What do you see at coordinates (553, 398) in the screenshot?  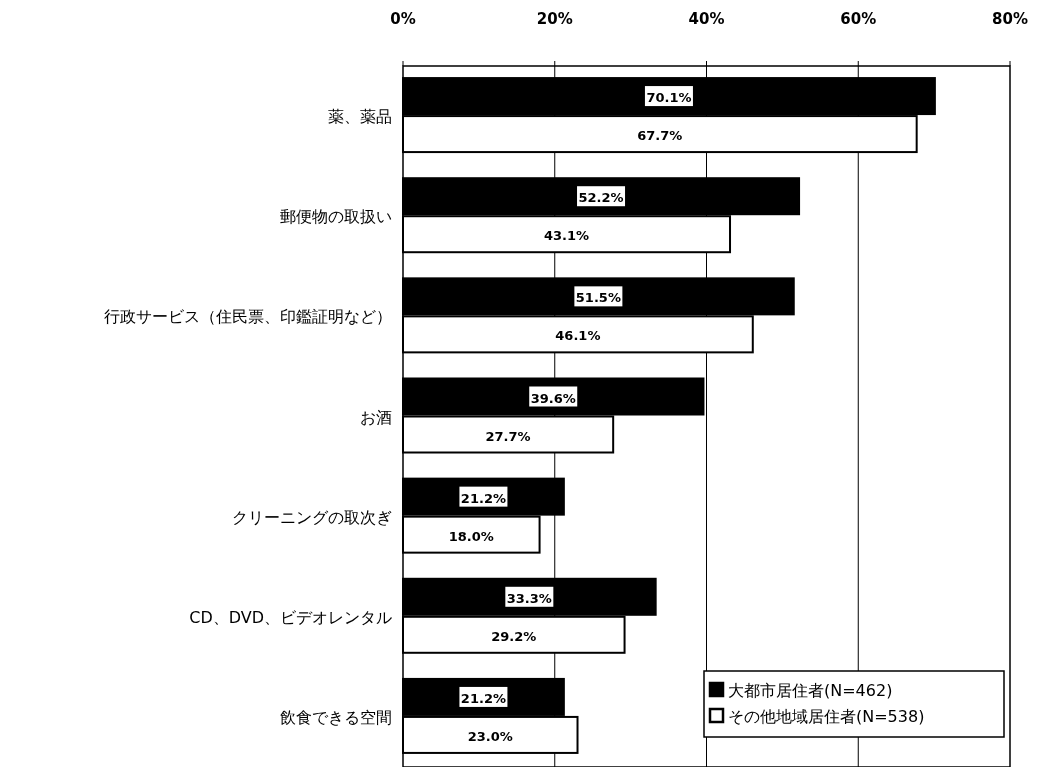 I see `data-label: 39.6%` at bounding box center [553, 398].